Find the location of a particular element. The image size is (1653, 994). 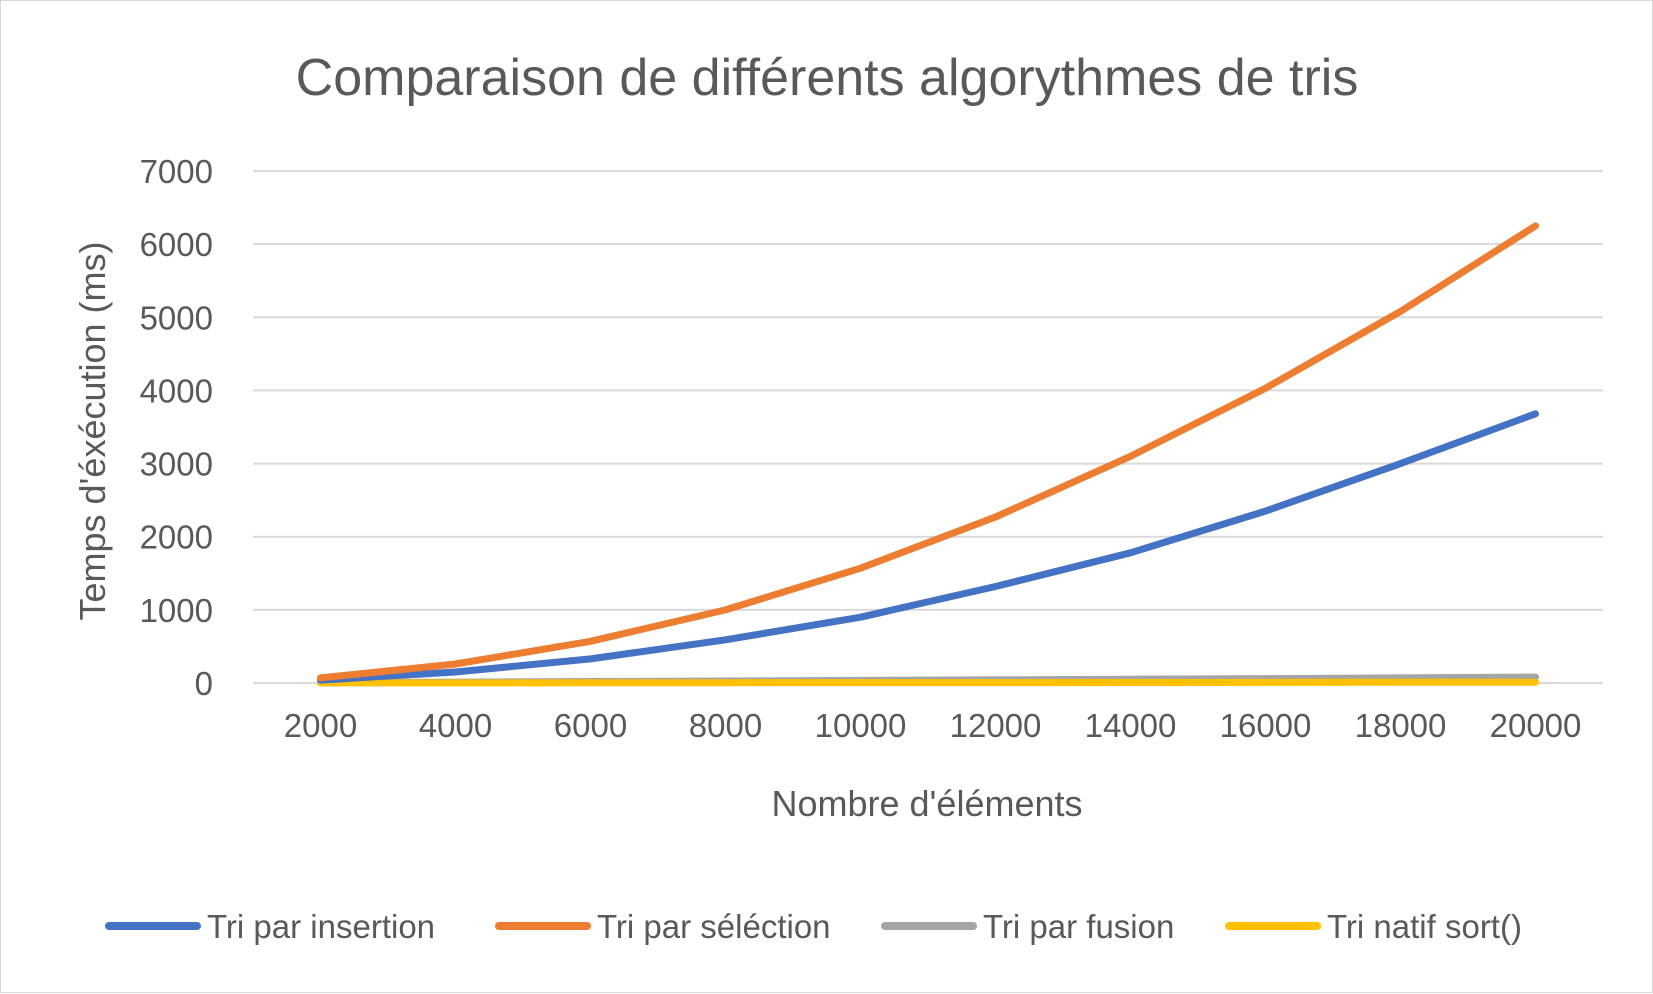

x-tick-label: 8000 is located at coordinates (725, 725).